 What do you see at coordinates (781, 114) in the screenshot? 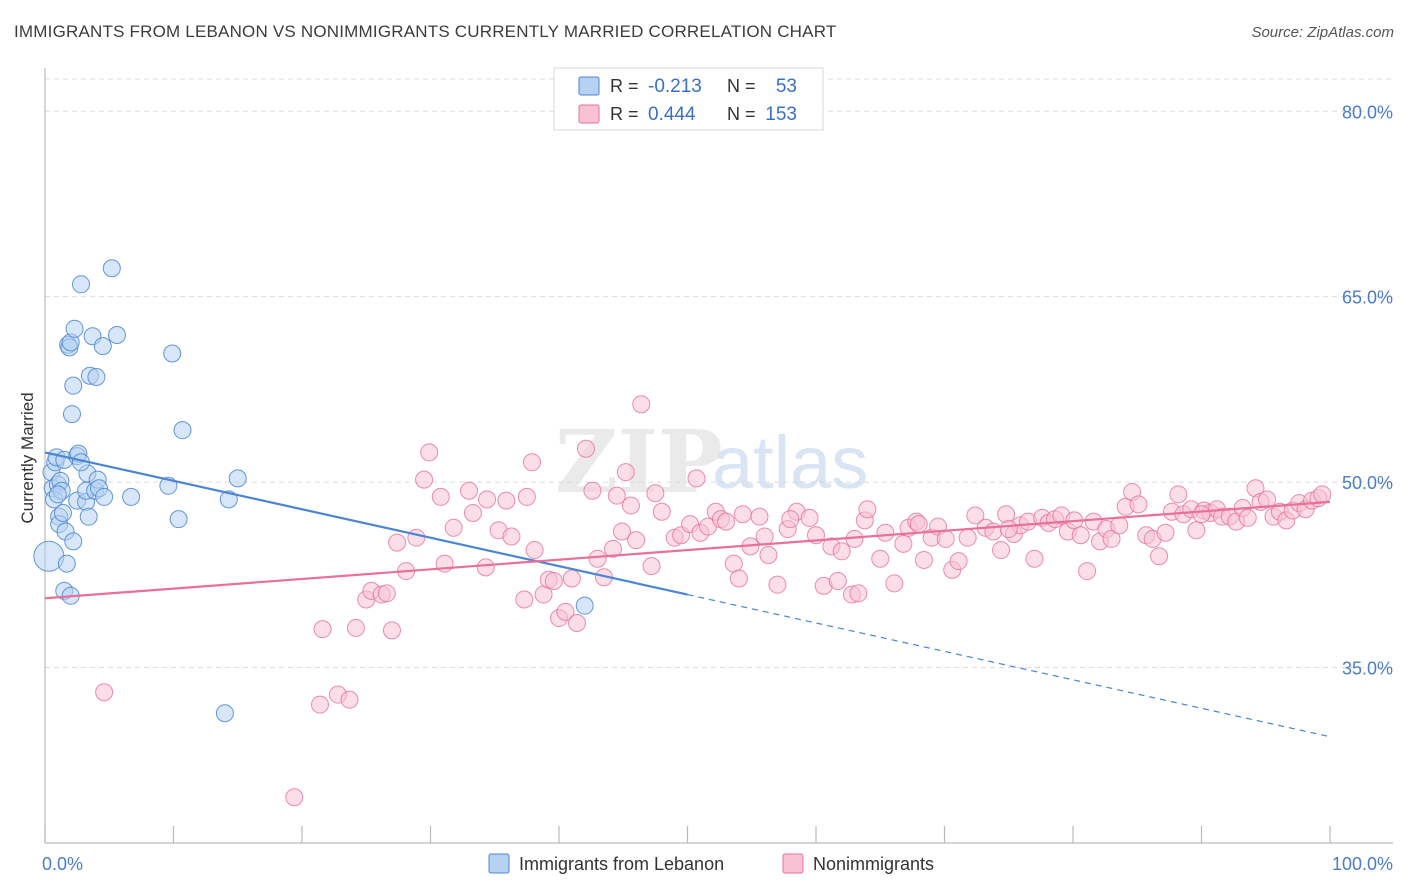
I see `stats-n-value-pink: 153` at bounding box center [781, 114].